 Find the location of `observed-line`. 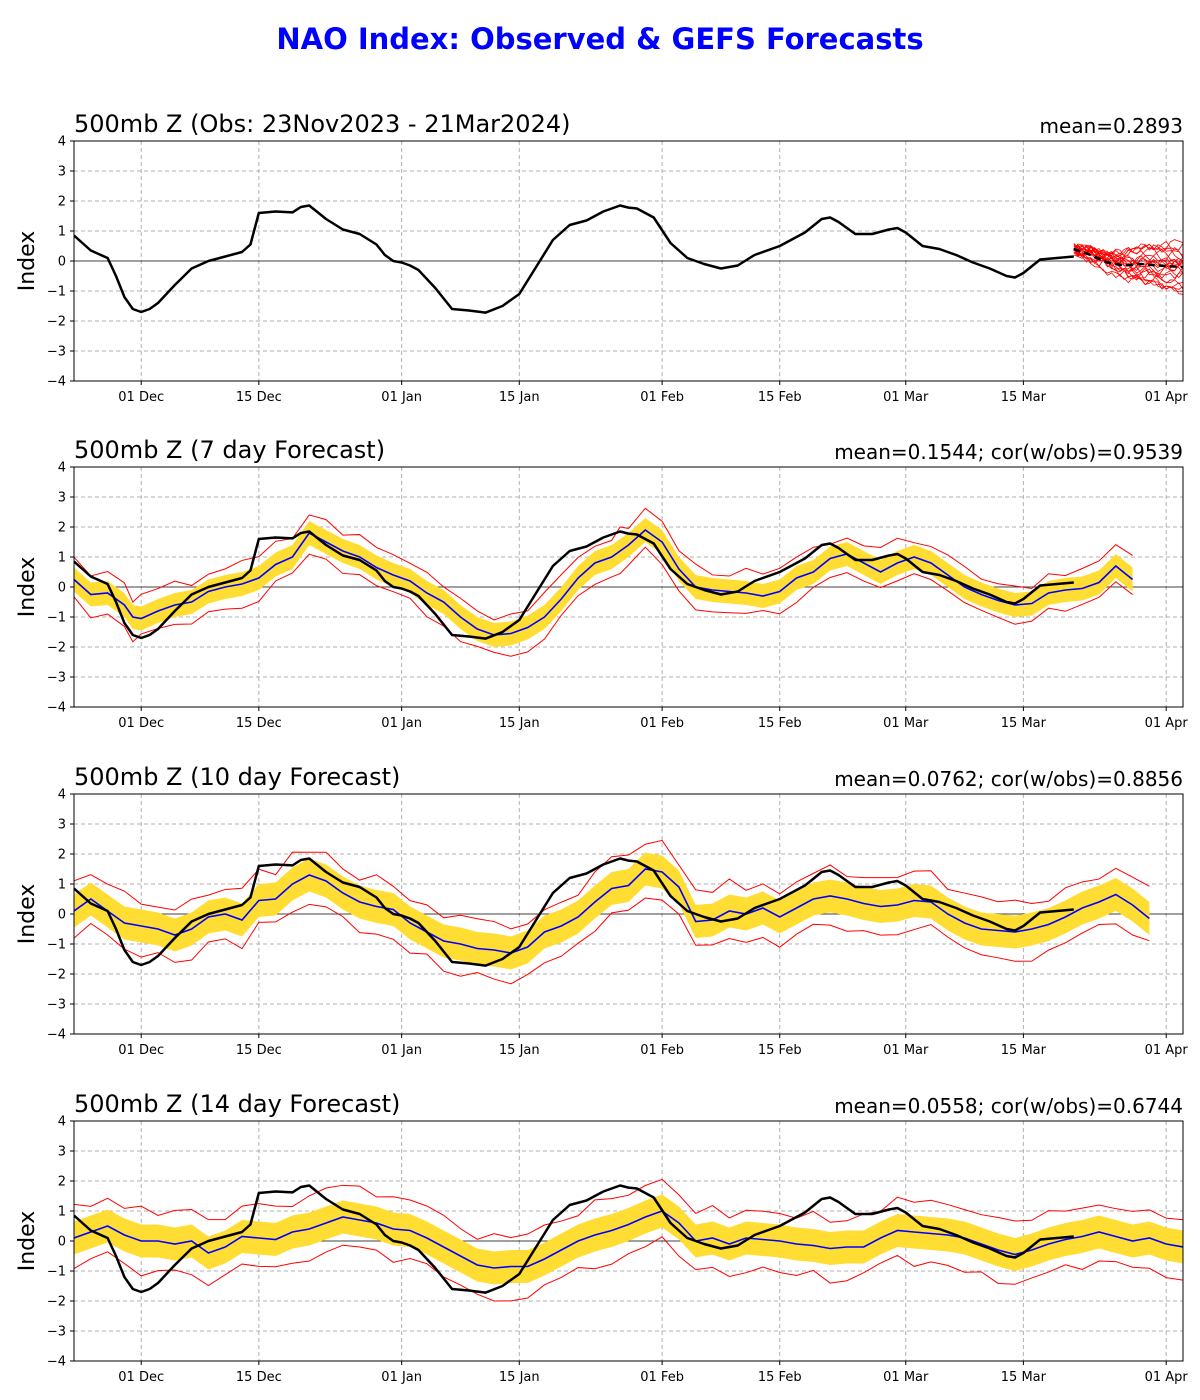

observed-line is located at coordinates (574, 259).